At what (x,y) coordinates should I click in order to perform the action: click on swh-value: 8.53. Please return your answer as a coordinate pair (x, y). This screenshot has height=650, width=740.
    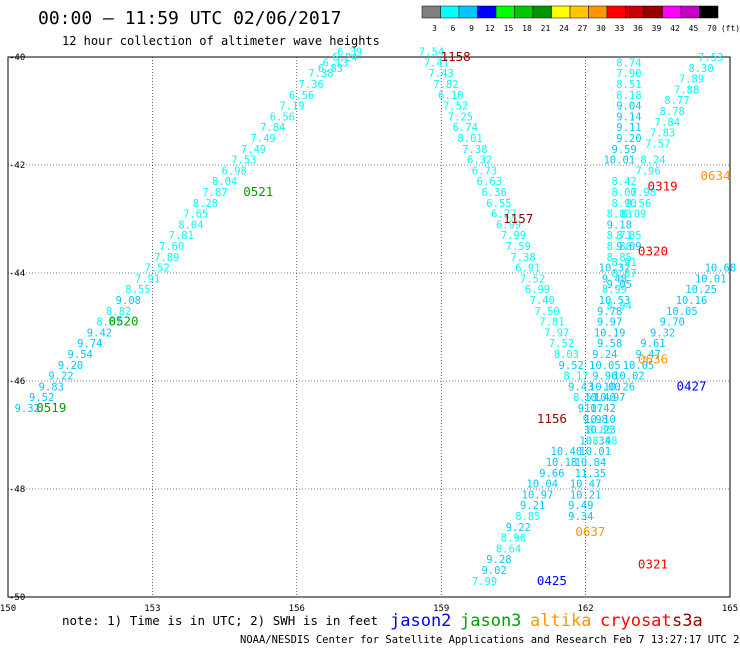
    Looking at the image, I should click on (585, 398).